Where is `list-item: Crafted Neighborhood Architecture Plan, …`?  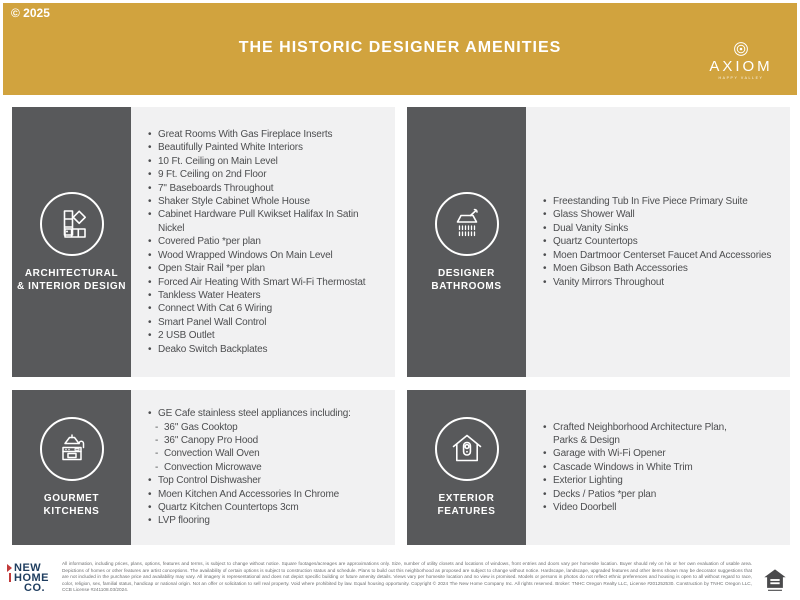 list-item: Crafted Neighborhood Architecture Plan, … is located at coordinates (635, 434).